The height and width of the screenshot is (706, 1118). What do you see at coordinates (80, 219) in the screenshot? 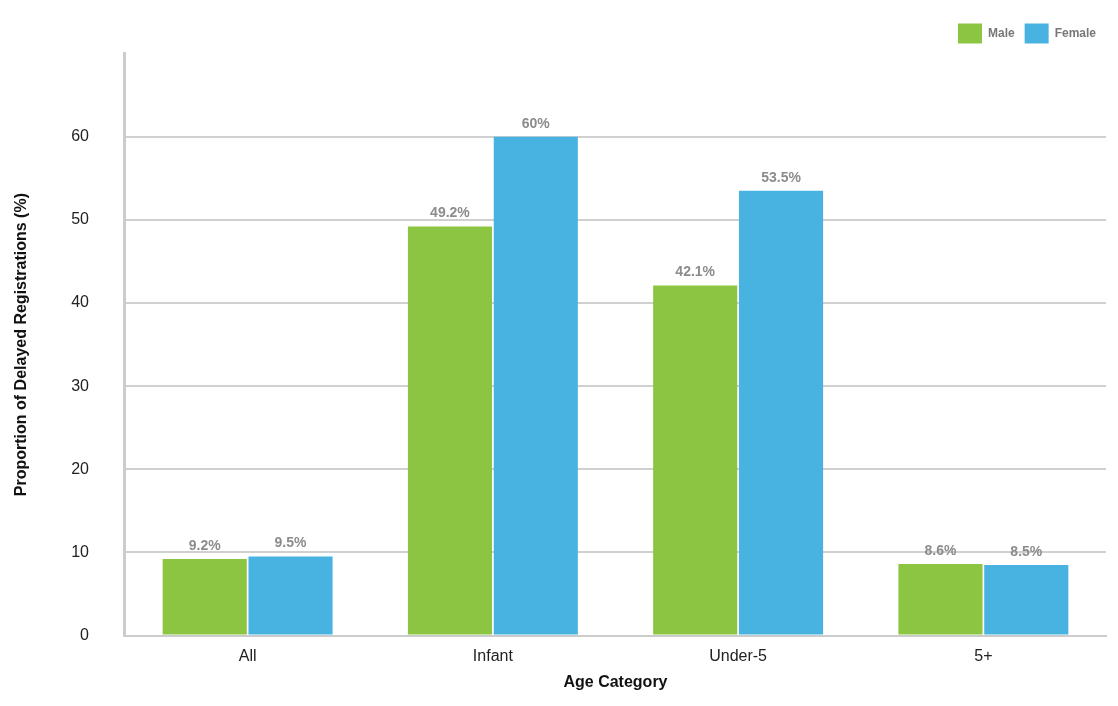
I see `y-tick-label: 50` at bounding box center [80, 219].